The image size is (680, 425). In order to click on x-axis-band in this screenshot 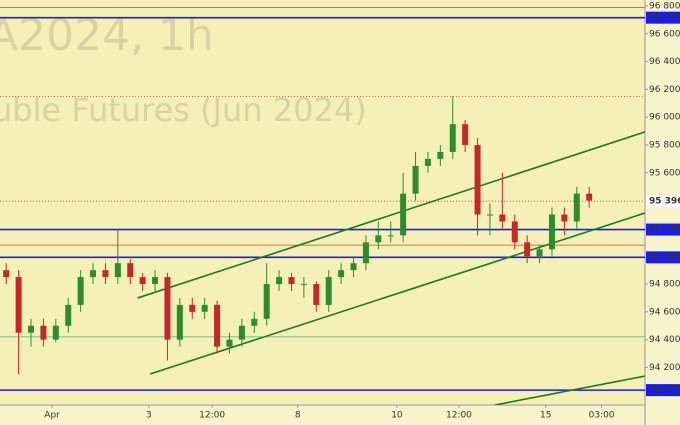, I will do `click(322, 415)`.